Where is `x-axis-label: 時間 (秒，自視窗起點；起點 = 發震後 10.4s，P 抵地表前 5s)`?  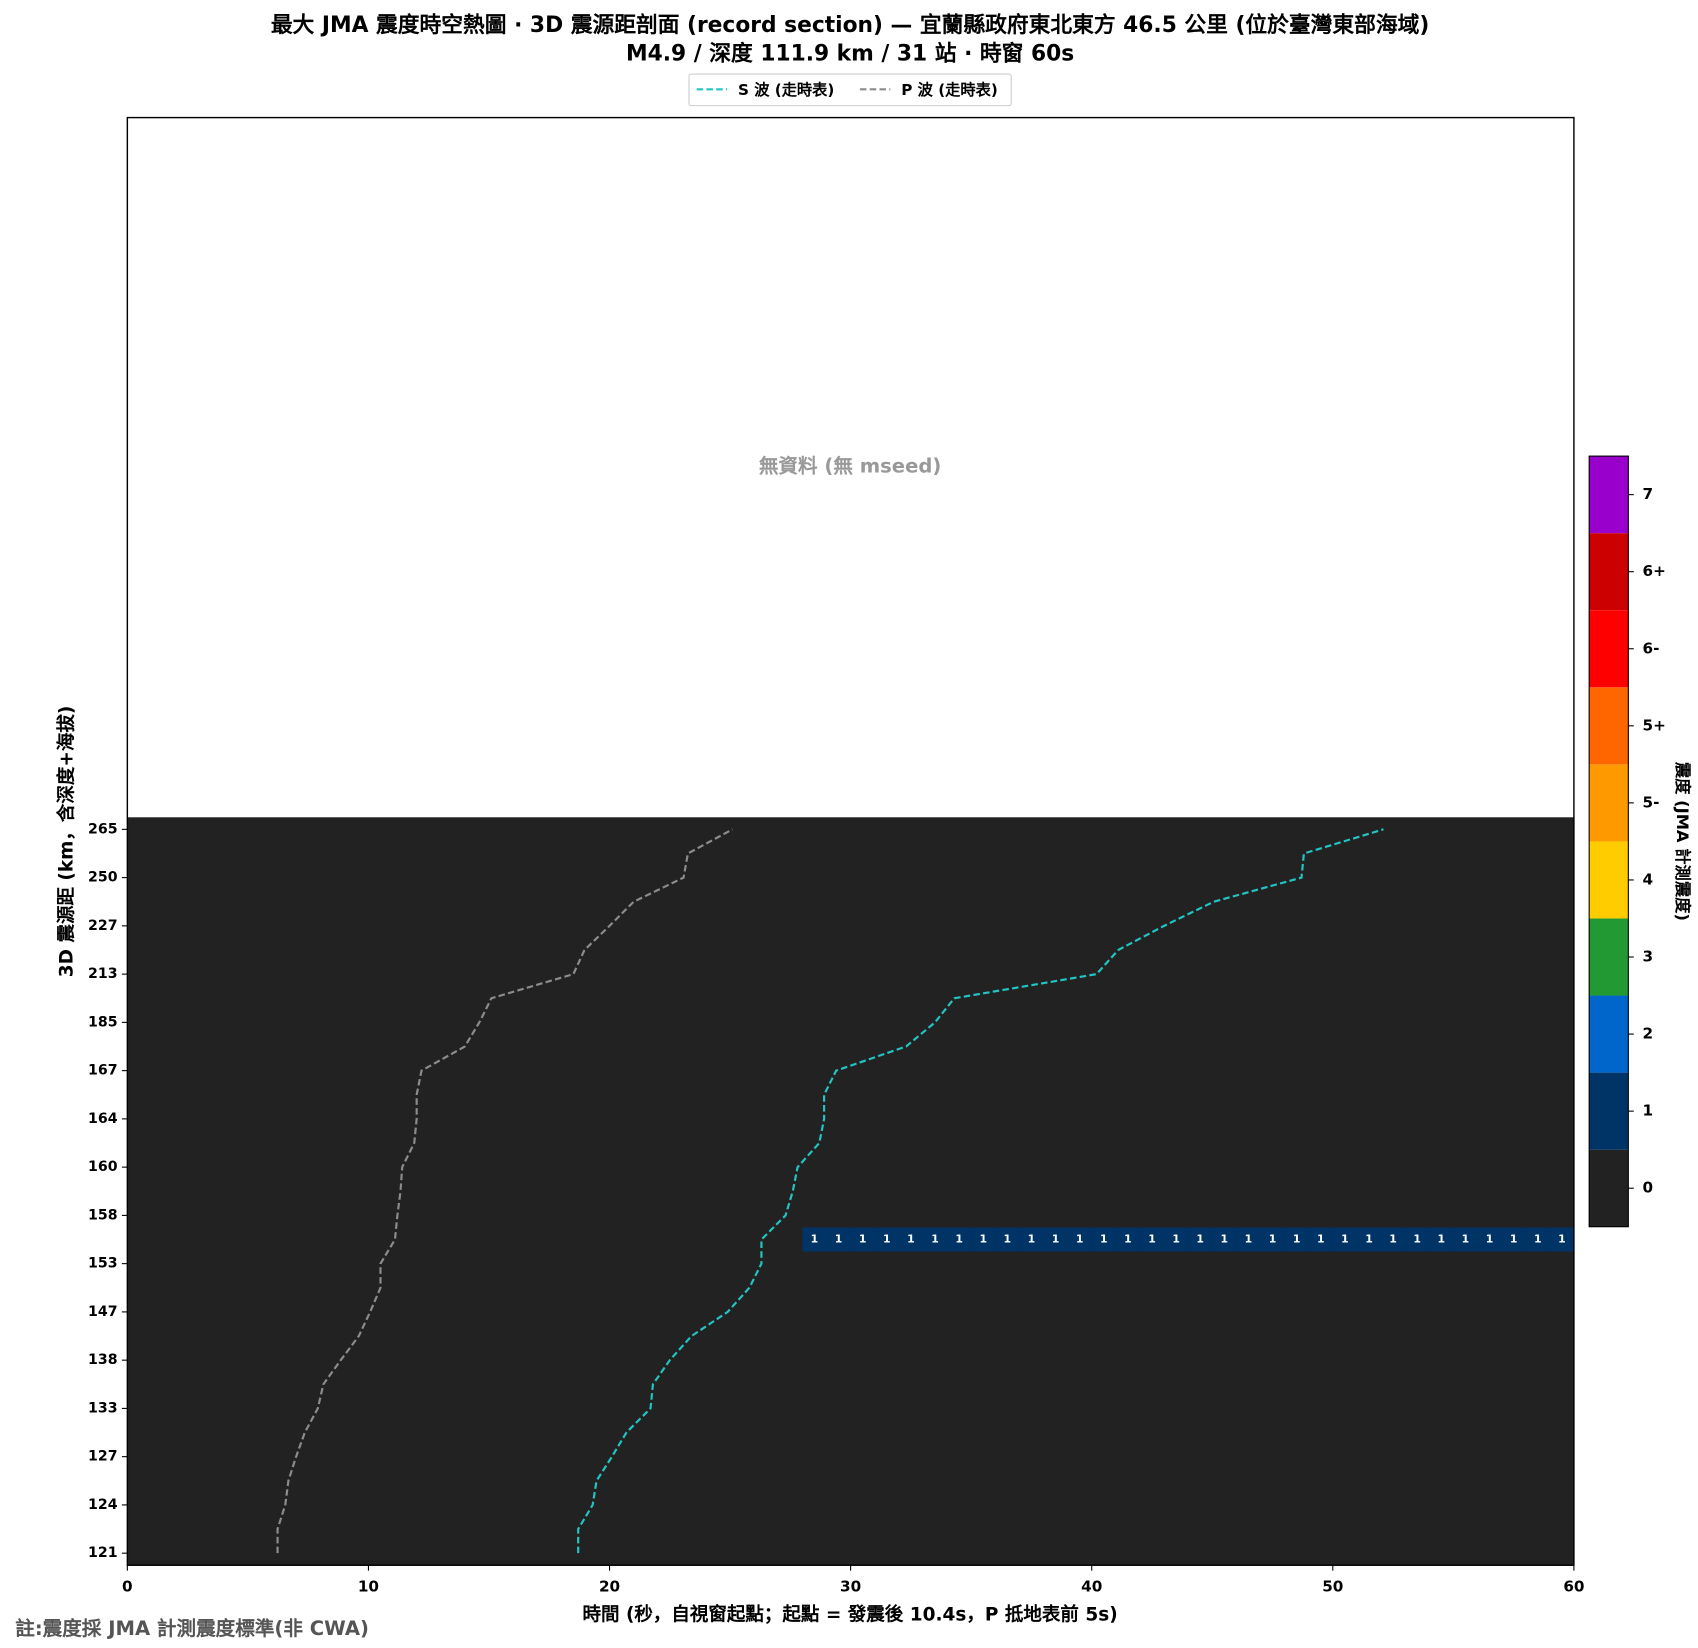 x-axis-label: 時間 (秒，自視窗起點；起點 = 發震後 10.4s，P 抵地表前 5s) is located at coordinates (850, 1614).